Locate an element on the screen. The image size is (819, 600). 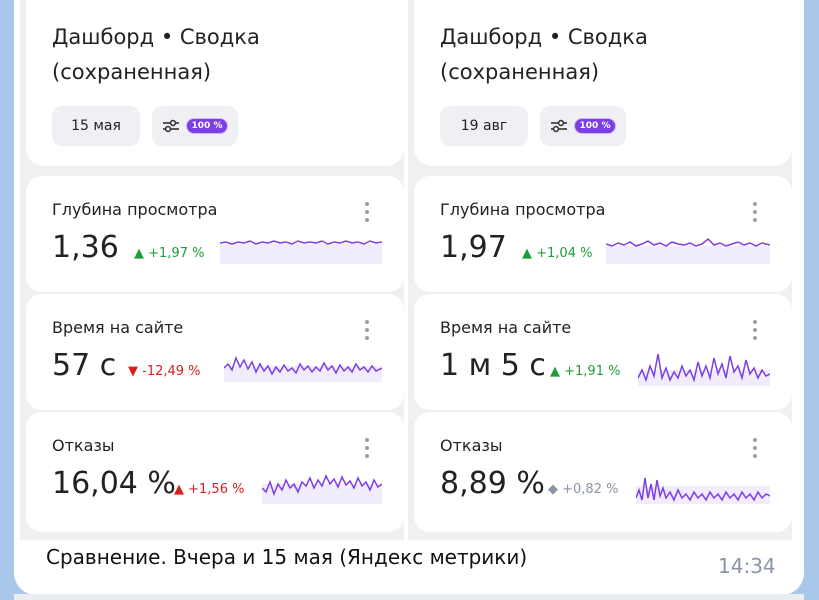
metric-card-time: Время на сайте 1 м 5 с ▲ +1,91 % is located at coordinates (603, 352).